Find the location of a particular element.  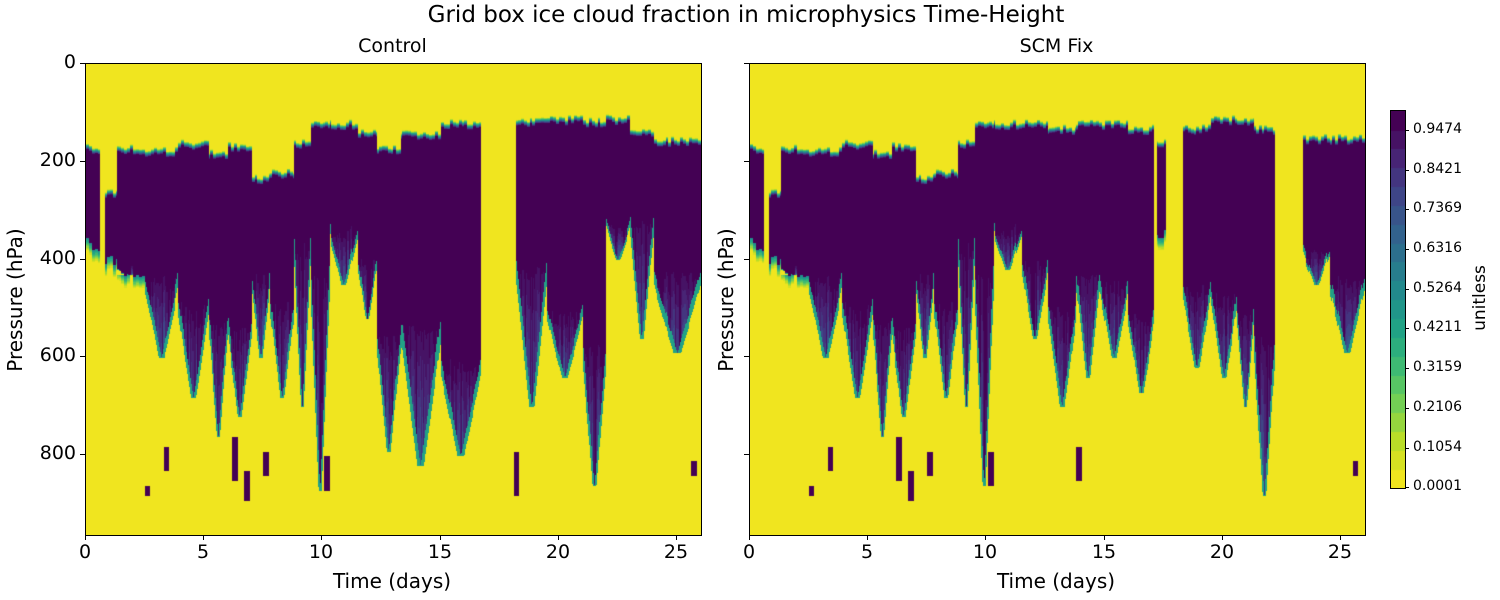

y-tick-600: 600 is located at coordinates (57, 355).